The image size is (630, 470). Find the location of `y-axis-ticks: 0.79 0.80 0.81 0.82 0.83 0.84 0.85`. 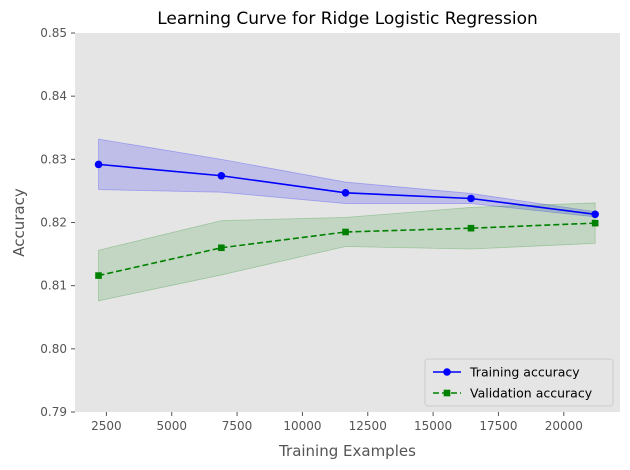

y-axis-ticks: 0.79 0.80 0.81 0.82 0.83 0.84 0.85 is located at coordinates (57, 222).